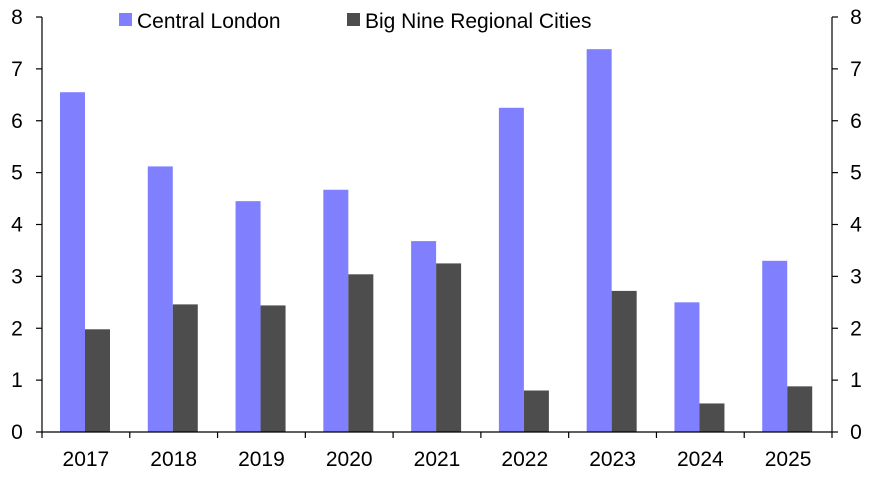  What do you see at coordinates (248, 316) in the screenshot?
I see `bar-central-london-2019` at bounding box center [248, 316].